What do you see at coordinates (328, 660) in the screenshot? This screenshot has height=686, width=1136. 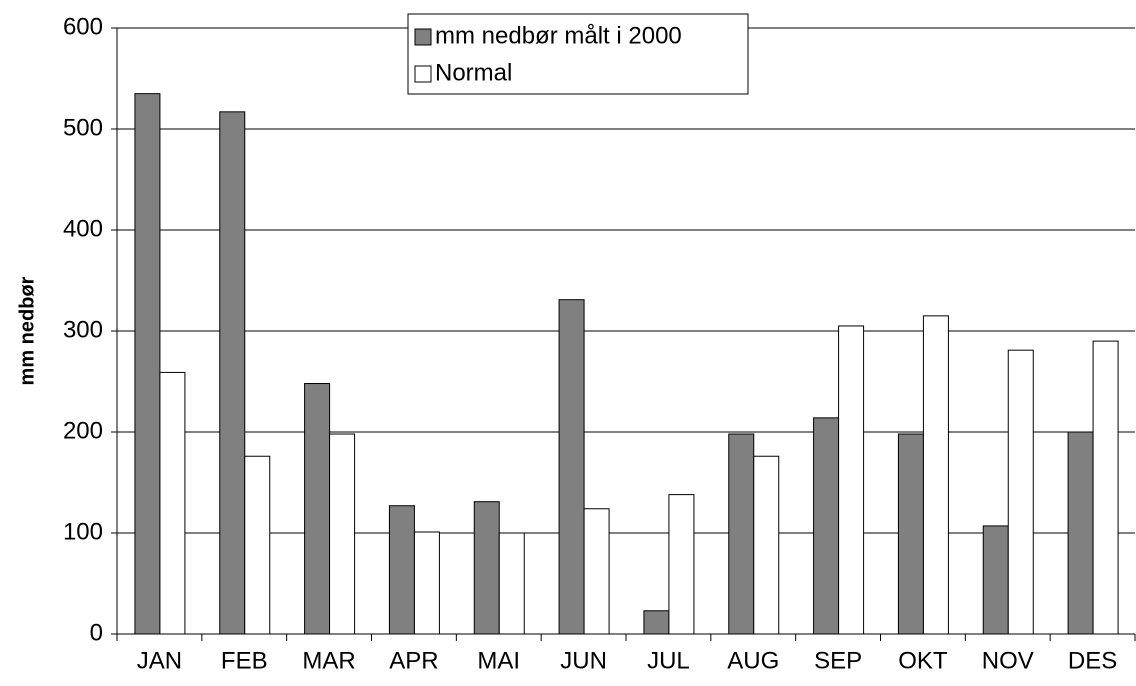 I see `x-tick-label: MAR` at bounding box center [328, 660].